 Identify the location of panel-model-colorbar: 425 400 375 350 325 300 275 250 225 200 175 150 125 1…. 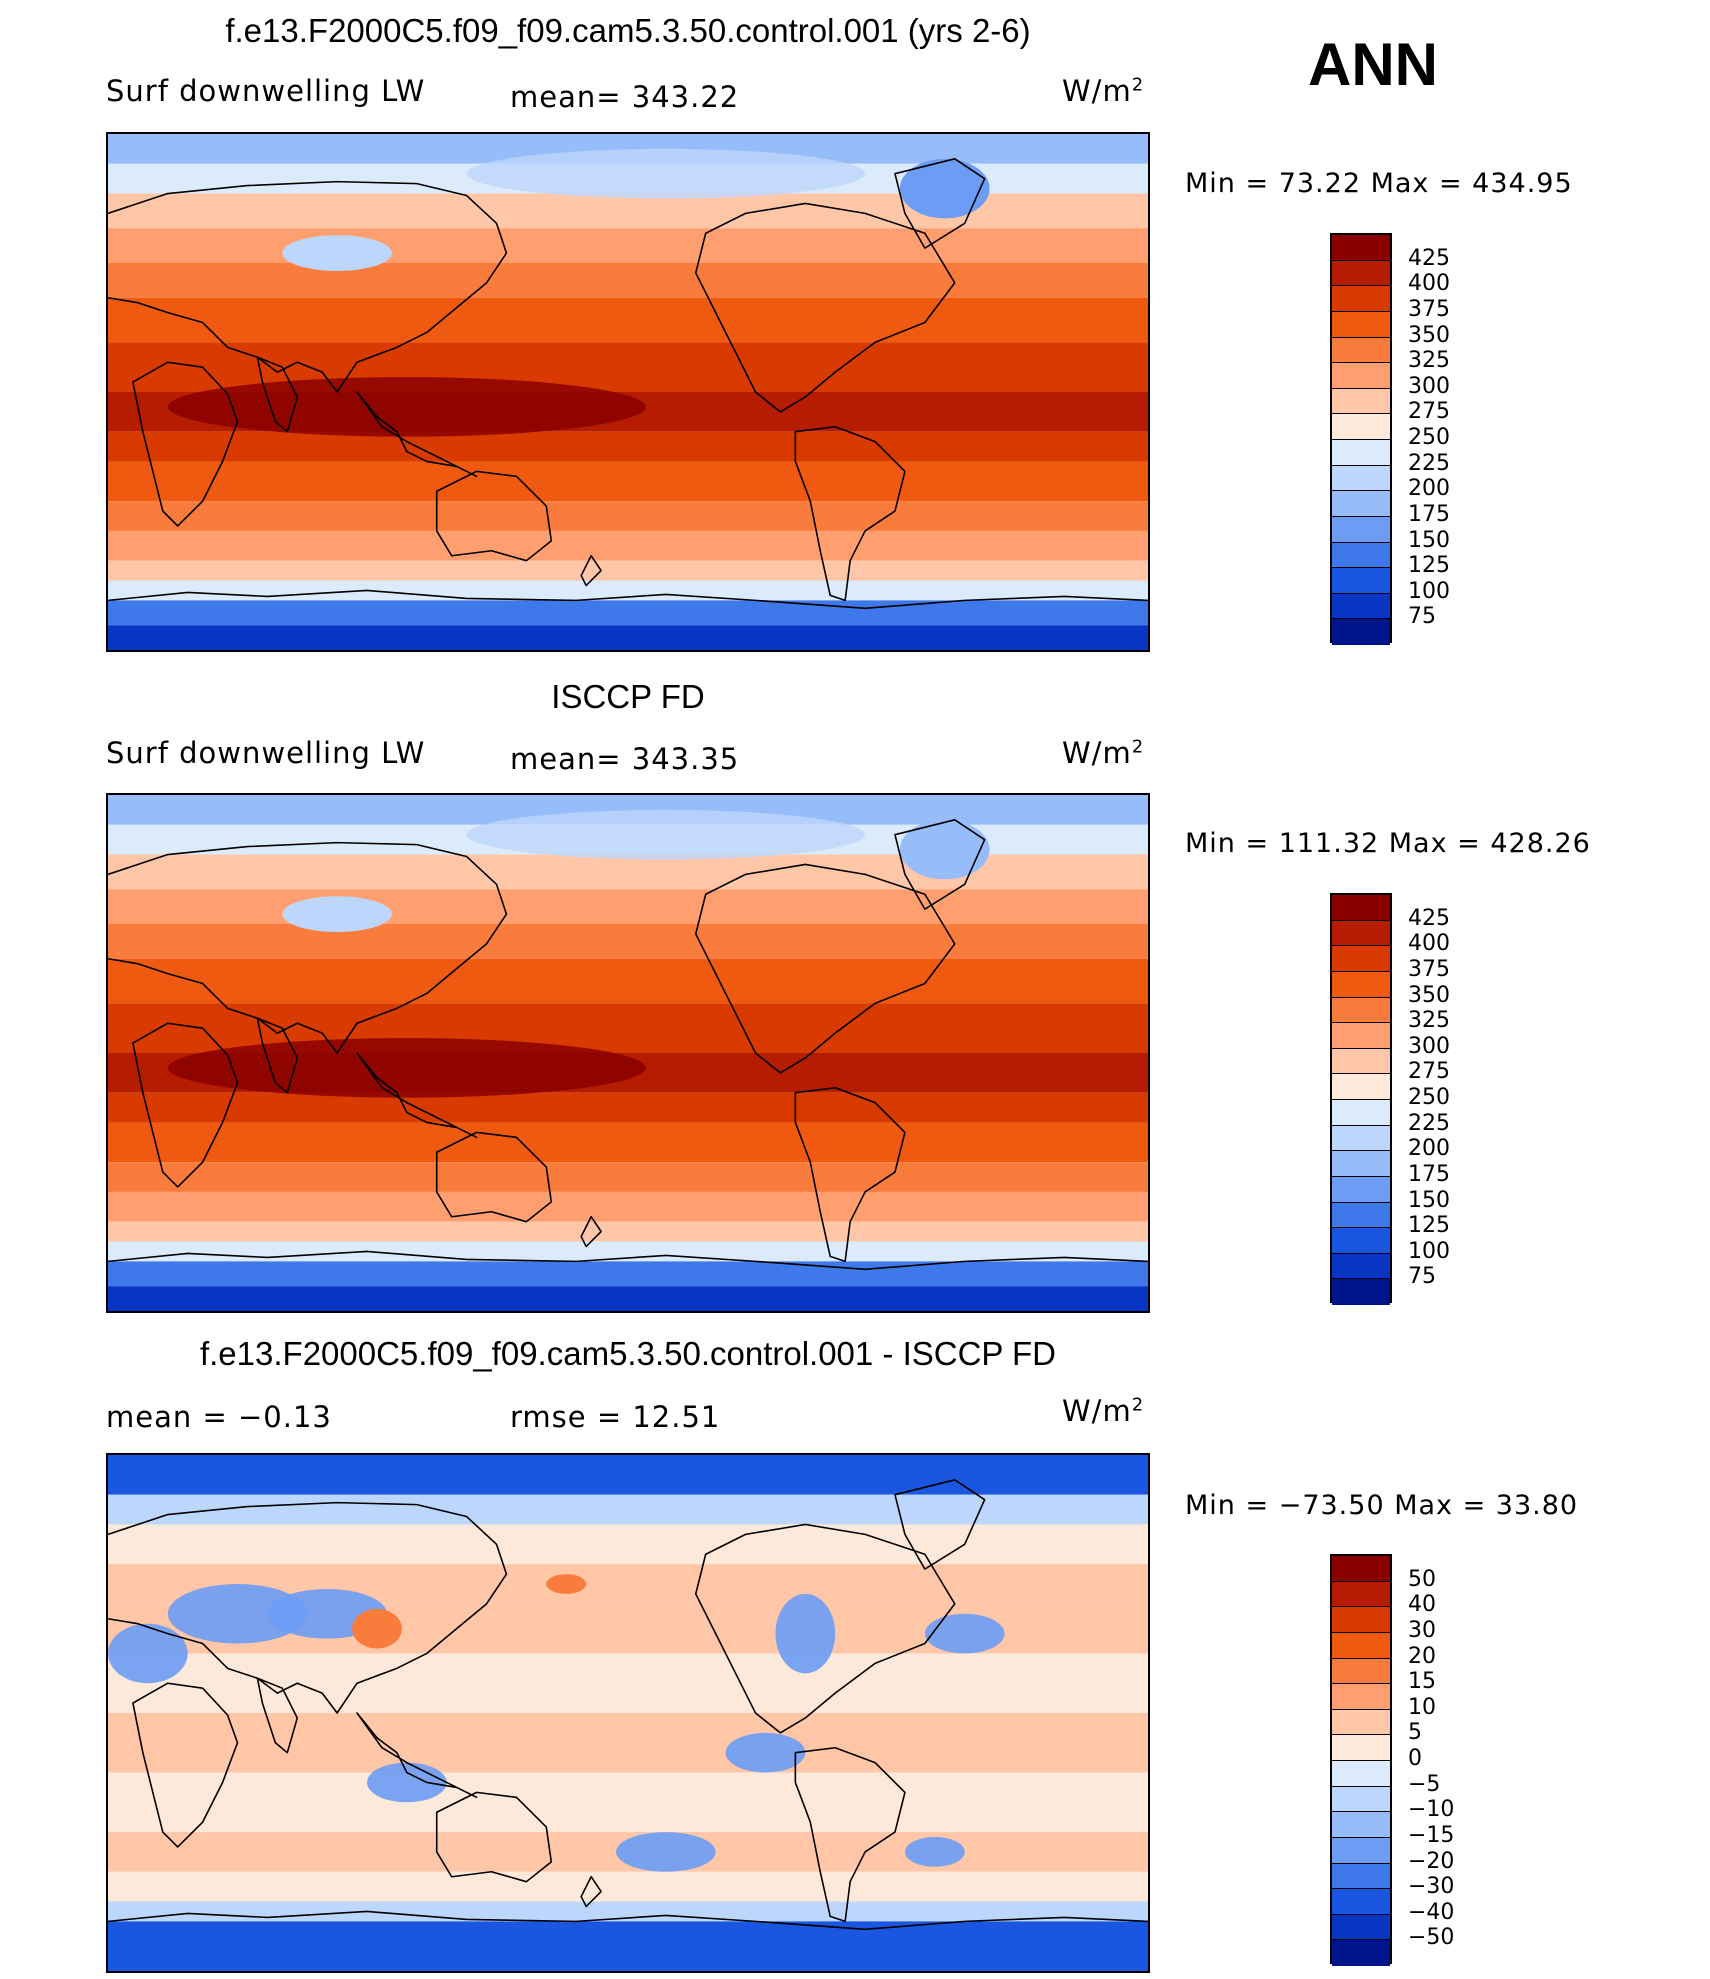
(1390, 439).